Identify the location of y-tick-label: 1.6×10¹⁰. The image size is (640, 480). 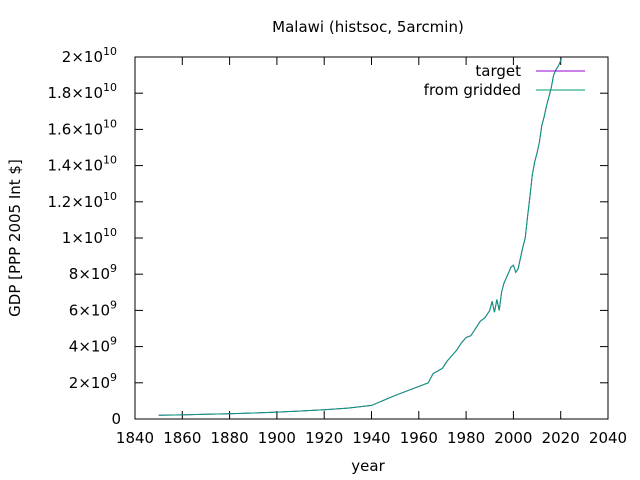
(82, 127).